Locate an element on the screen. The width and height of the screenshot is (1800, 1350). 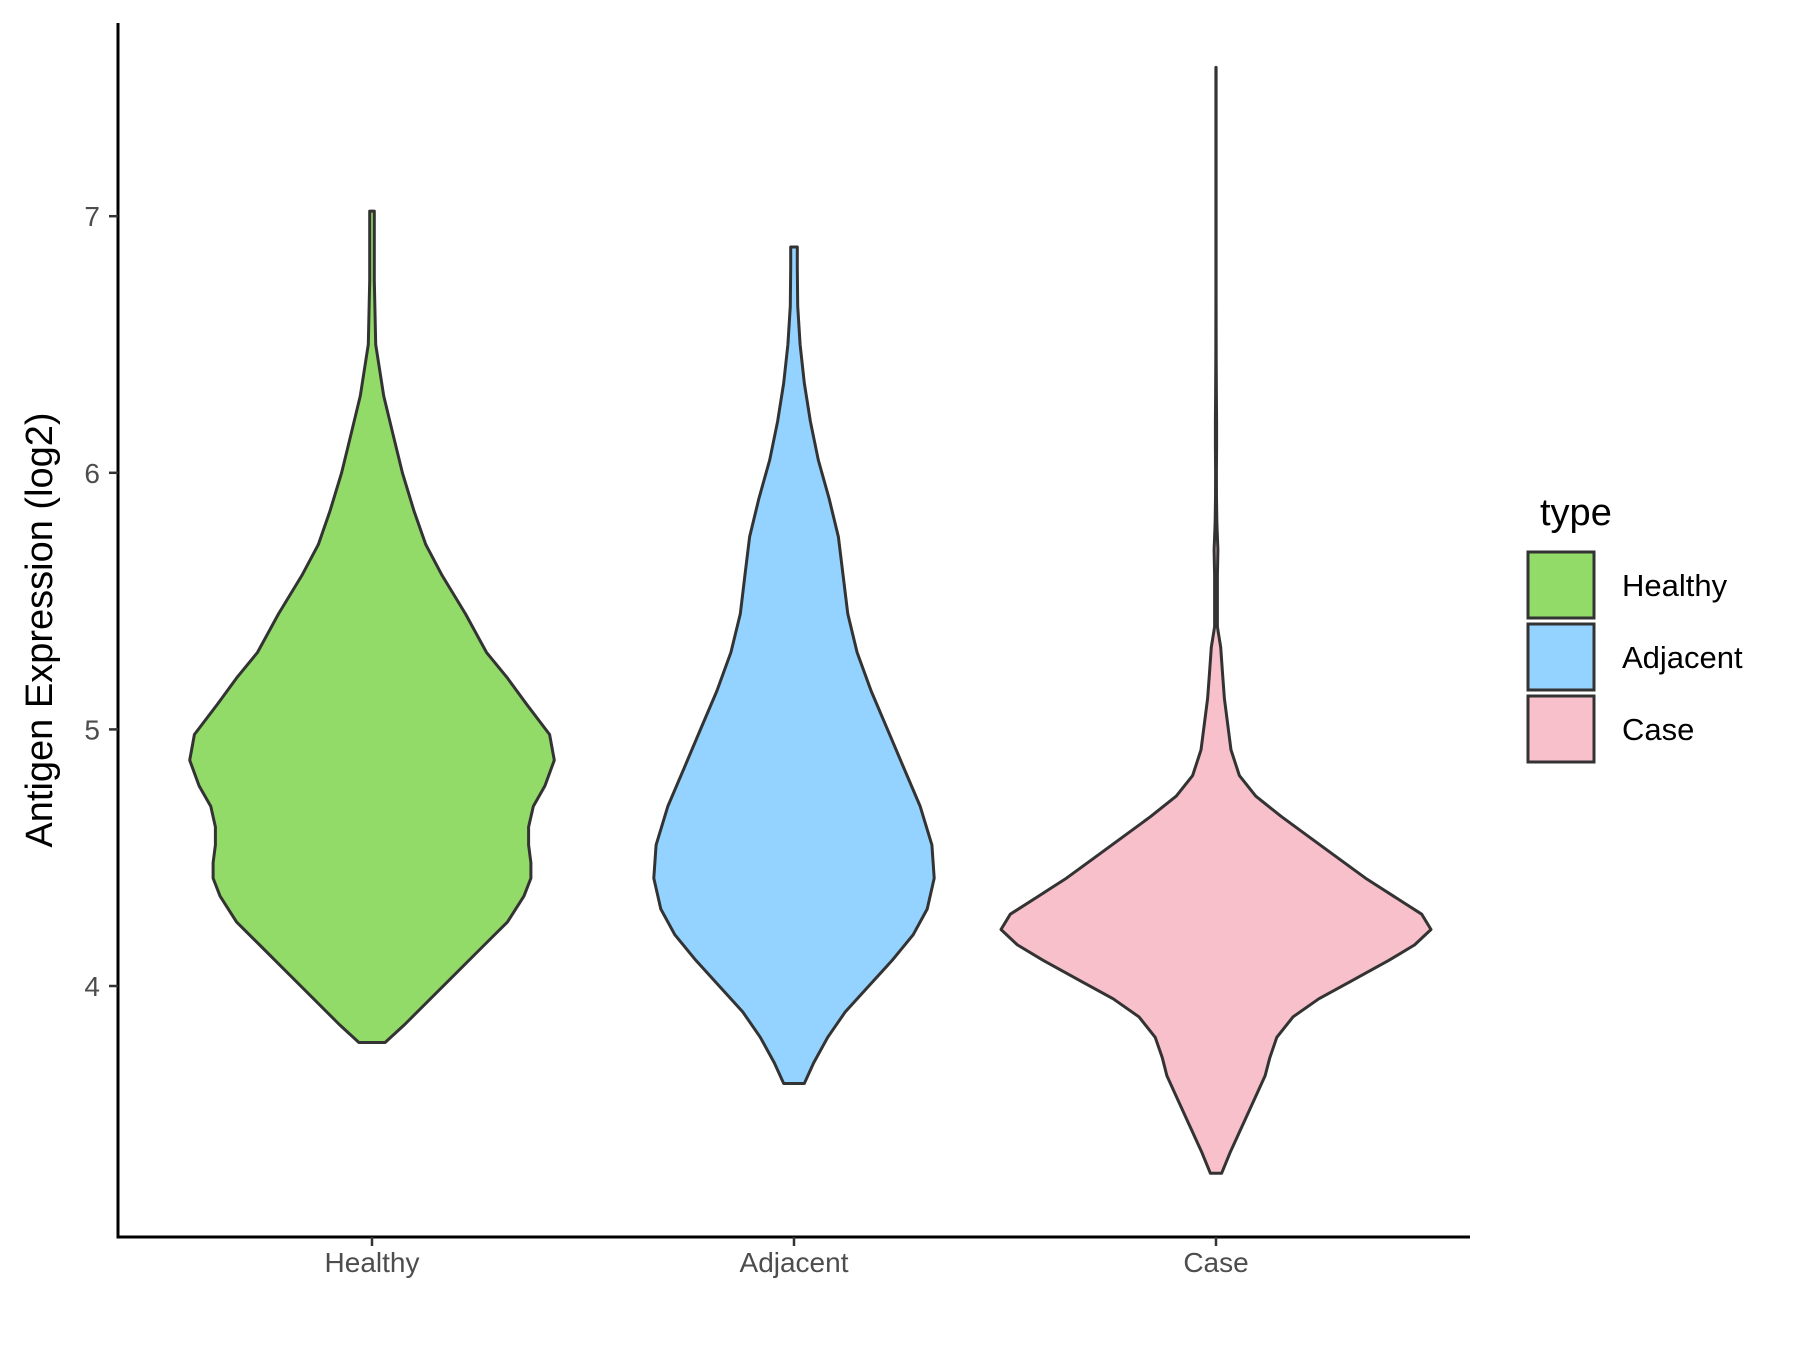
legend-entries: Healthy Adjacent Case is located at coordinates (1634, 657).